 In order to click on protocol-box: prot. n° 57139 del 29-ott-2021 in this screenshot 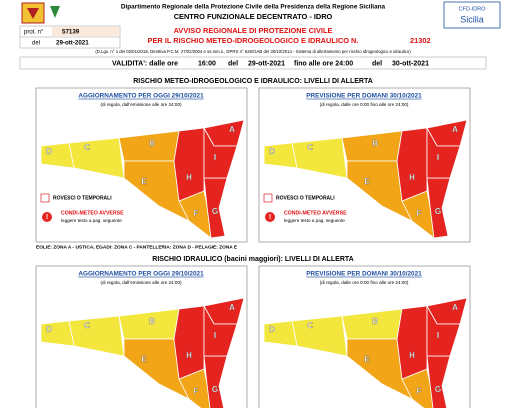, I will do `click(70, 37)`.